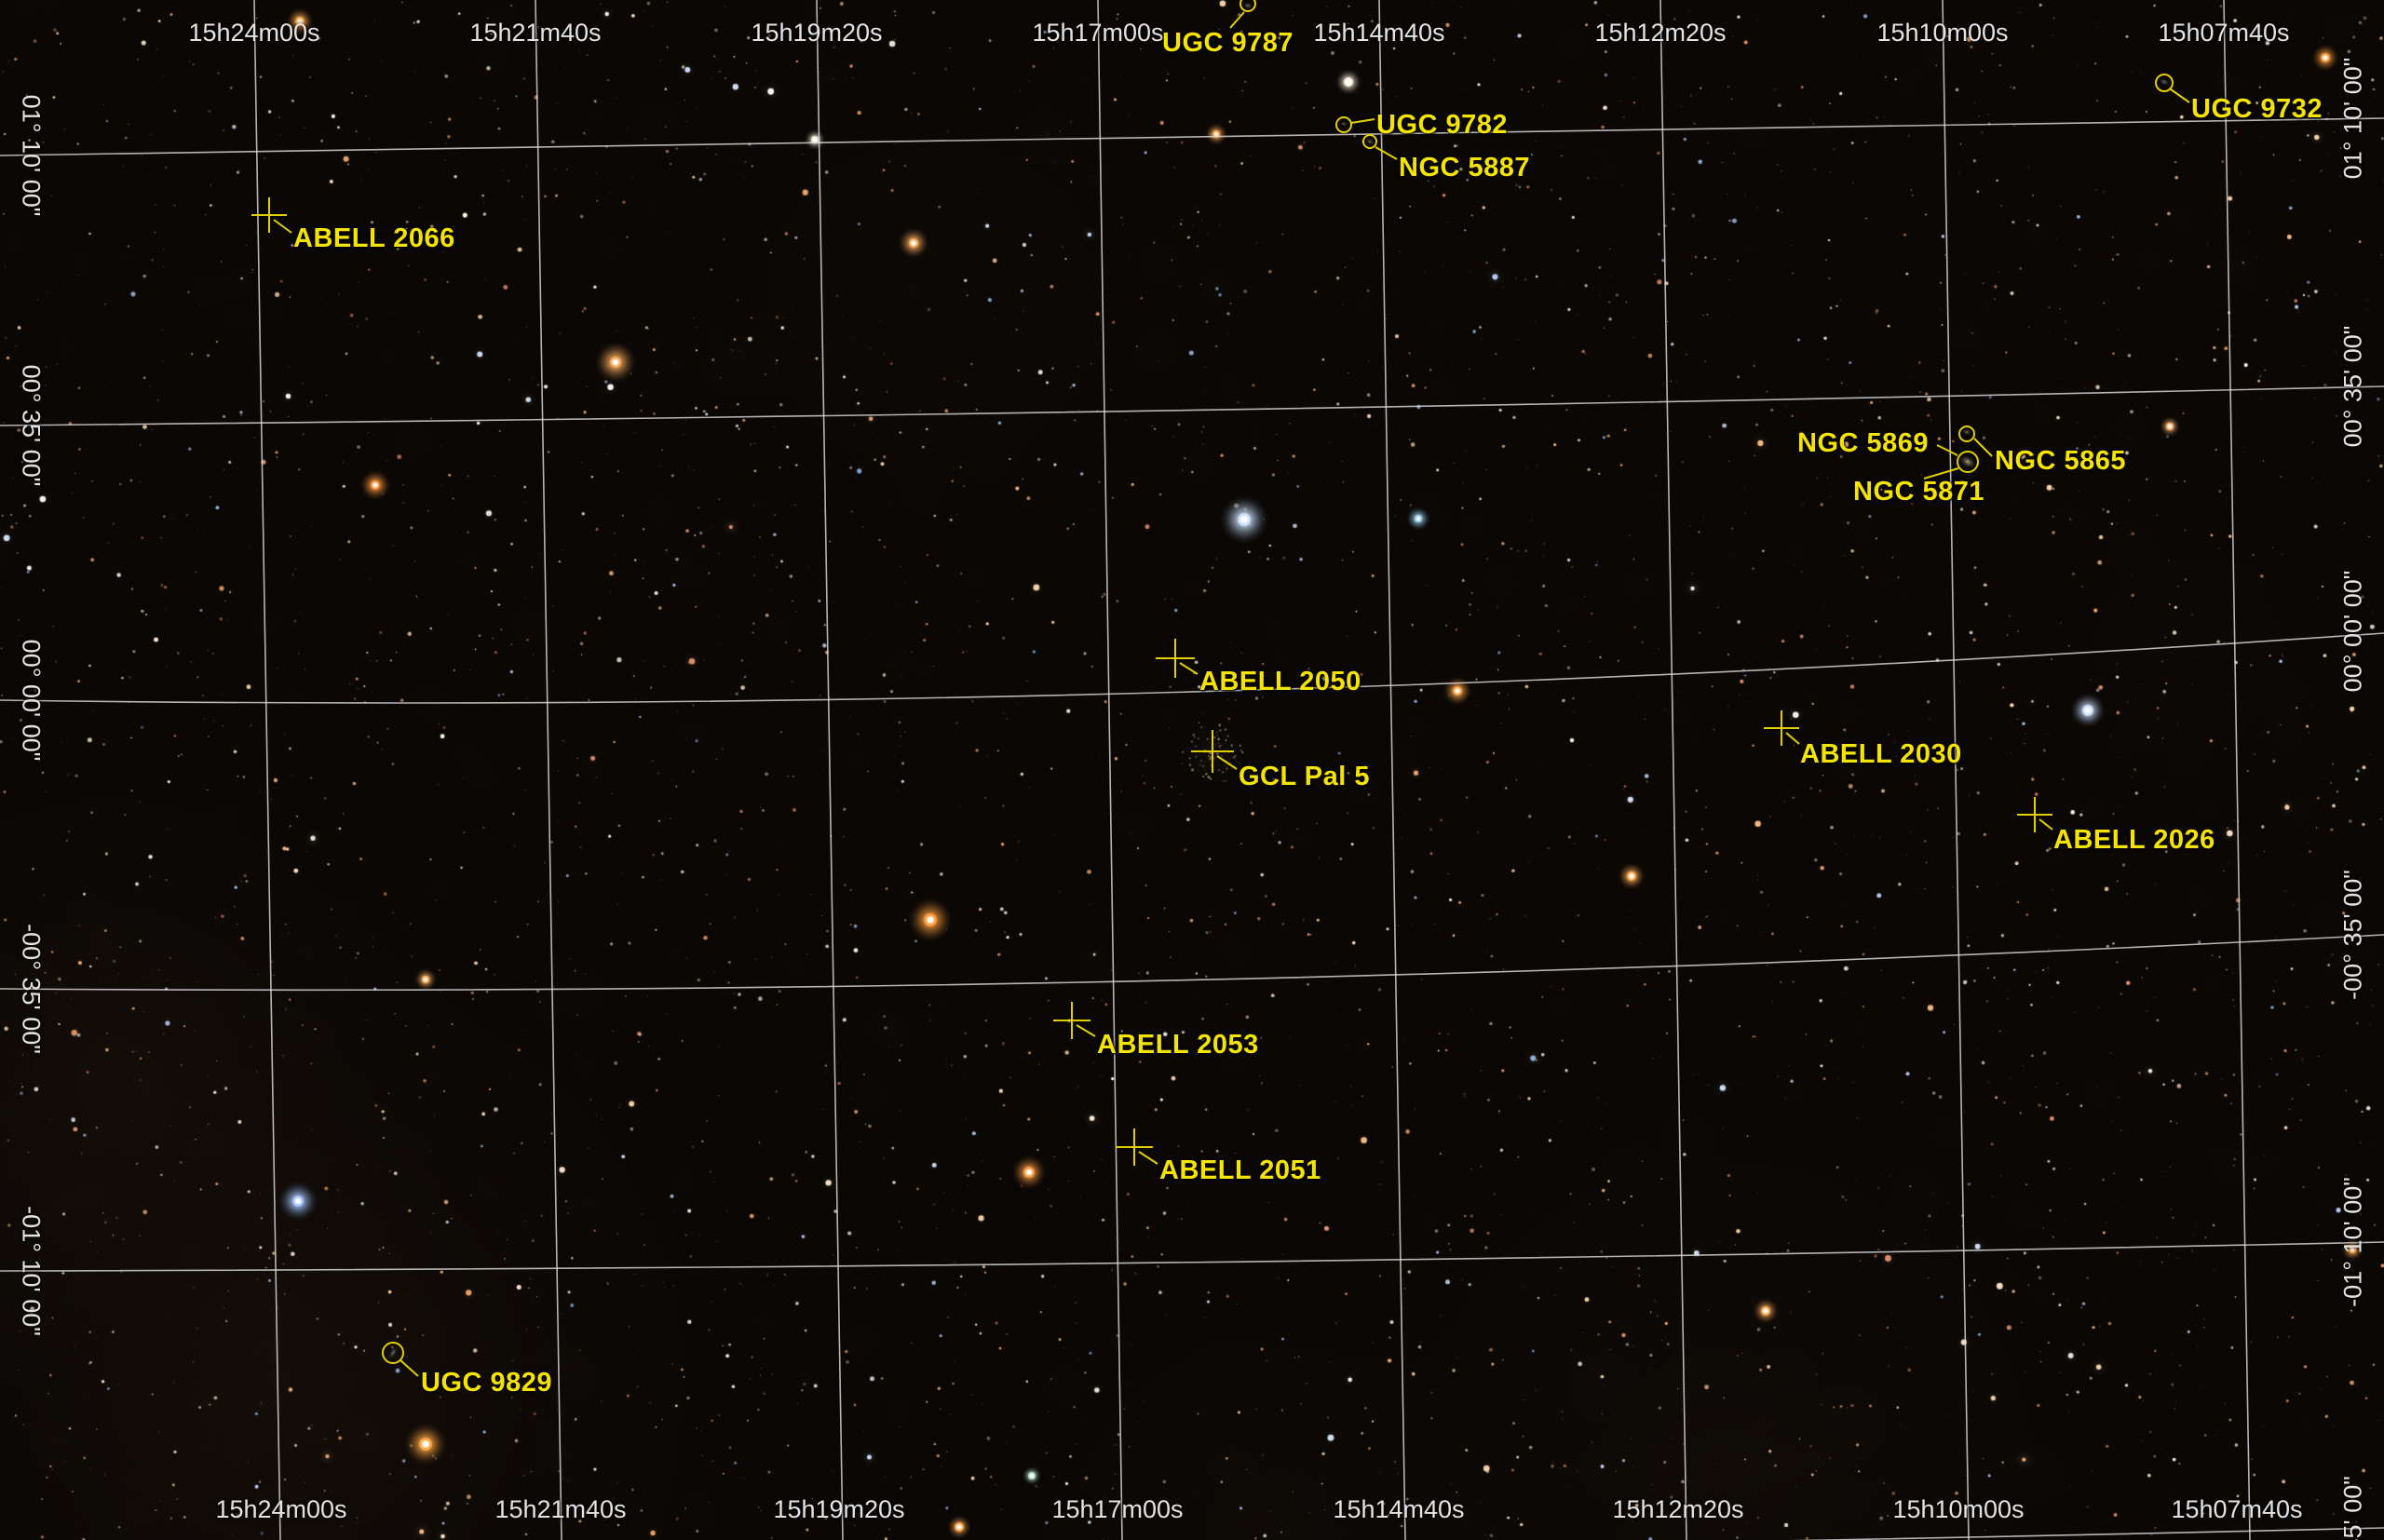 Image resolution: width=2384 pixels, height=1540 pixels. What do you see at coordinates (487, 1383) in the screenshot?
I see `object-label-ugc-9829: UGC 9829` at bounding box center [487, 1383].